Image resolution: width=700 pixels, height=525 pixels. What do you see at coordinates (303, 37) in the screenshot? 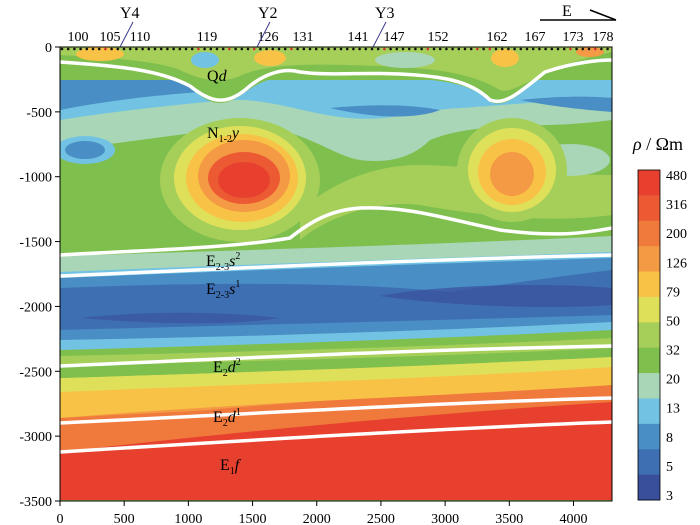
I see `station-label: 131` at bounding box center [303, 37].